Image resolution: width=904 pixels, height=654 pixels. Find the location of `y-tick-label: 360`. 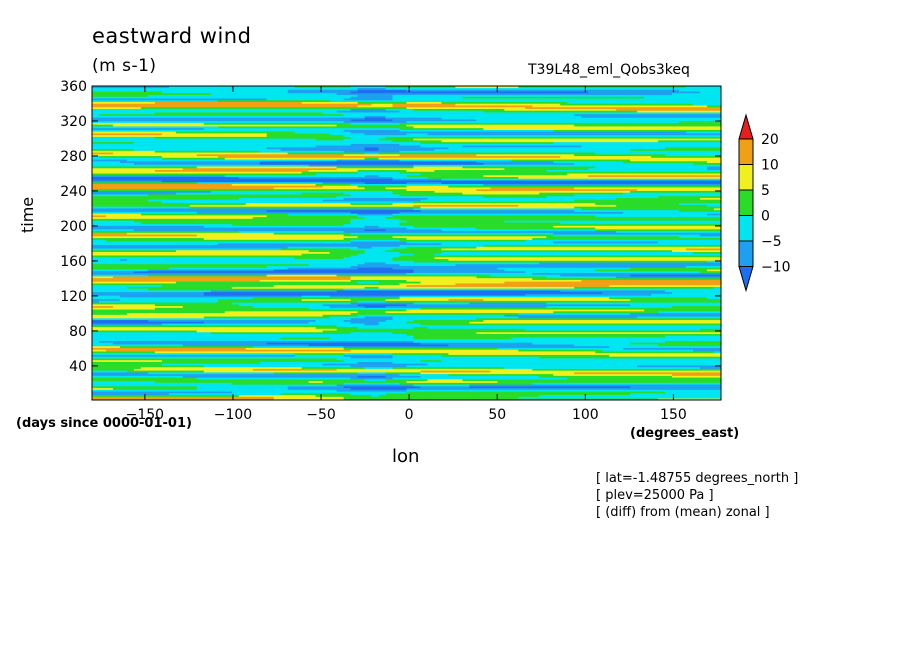

y-tick-label: 360 is located at coordinates (73, 87).